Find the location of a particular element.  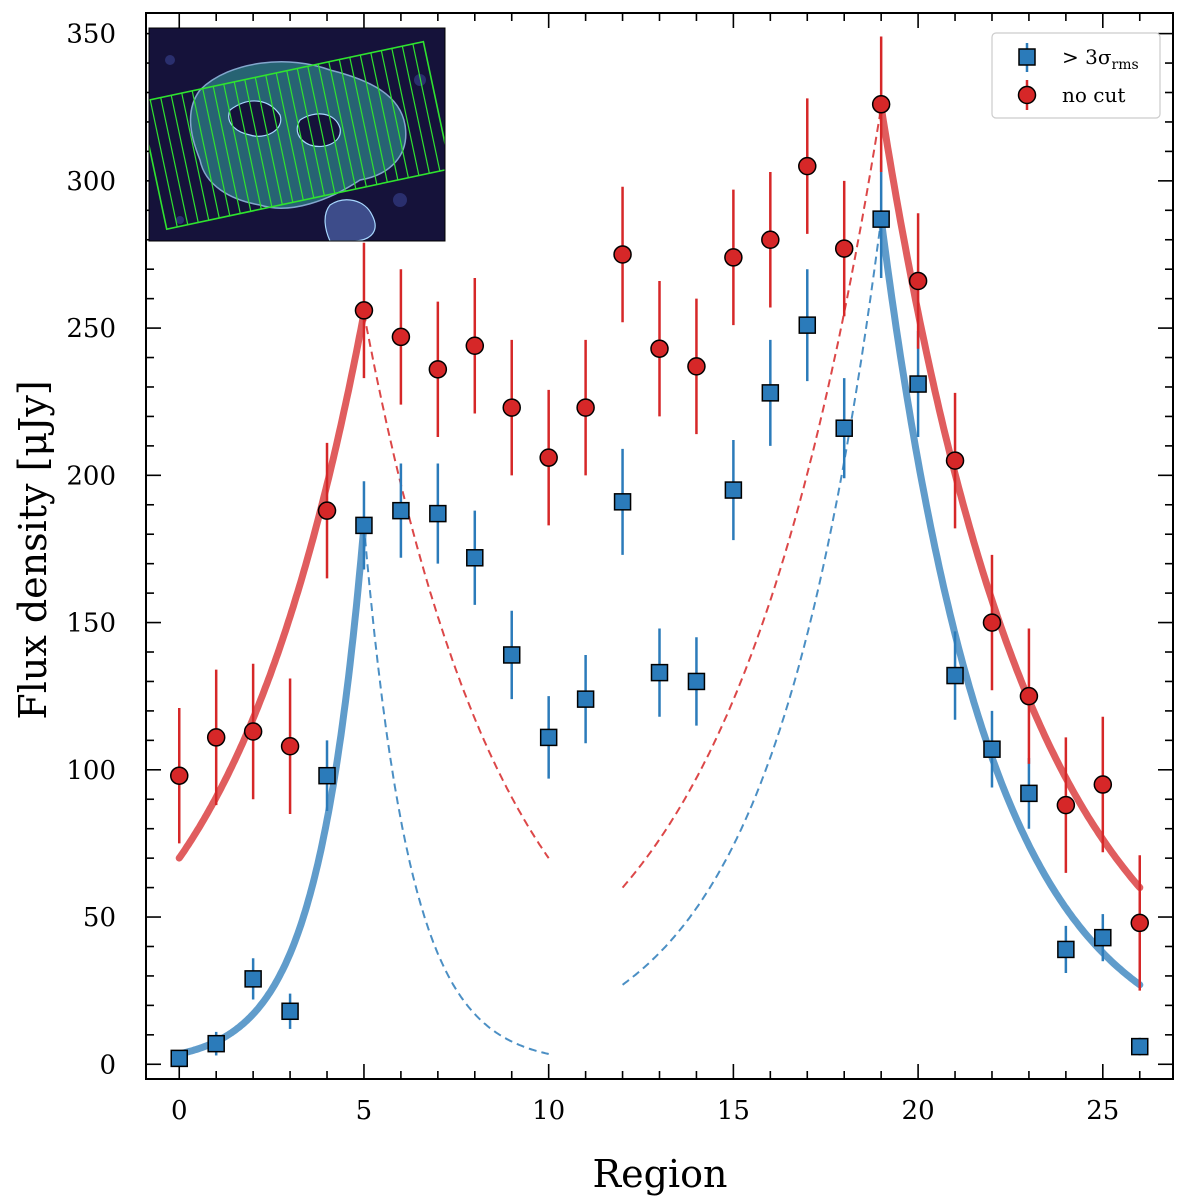

x-tick-label: 5 is located at coordinates (364, 1111).